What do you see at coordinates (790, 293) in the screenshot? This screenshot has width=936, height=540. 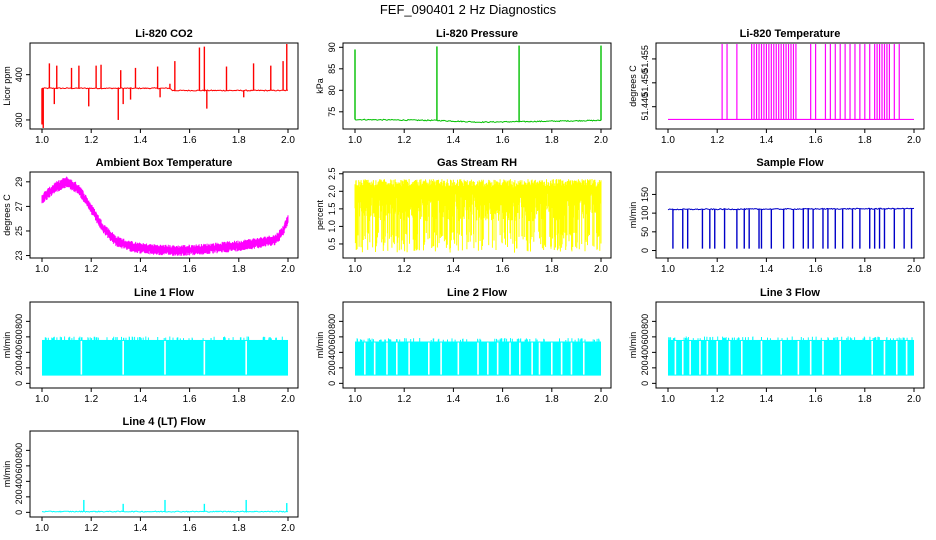 I see `panel-title: Line 3 Flow` at bounding box center [790, 293].